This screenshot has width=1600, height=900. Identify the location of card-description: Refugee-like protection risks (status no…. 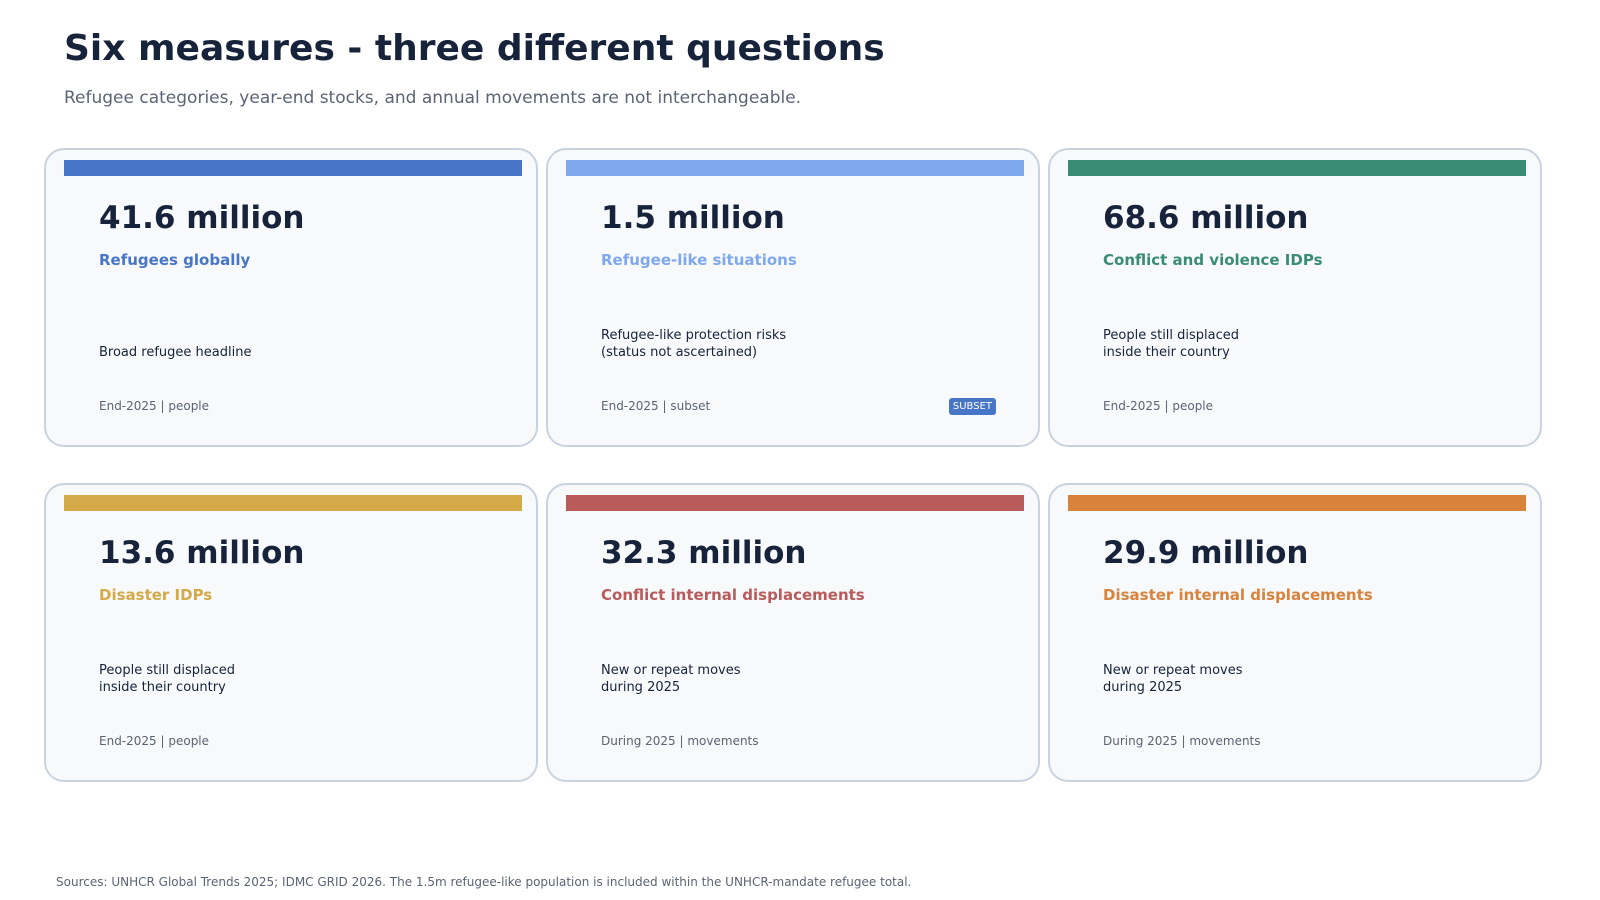
(694, 344).